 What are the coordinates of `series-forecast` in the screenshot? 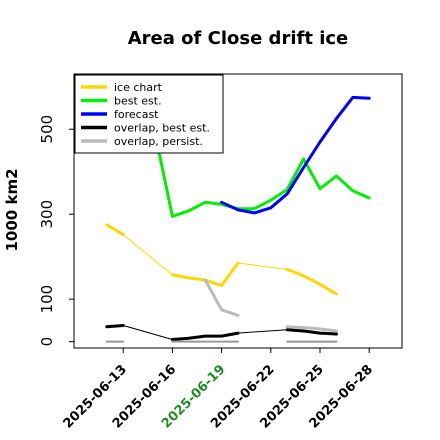 It's located at (295, 155).